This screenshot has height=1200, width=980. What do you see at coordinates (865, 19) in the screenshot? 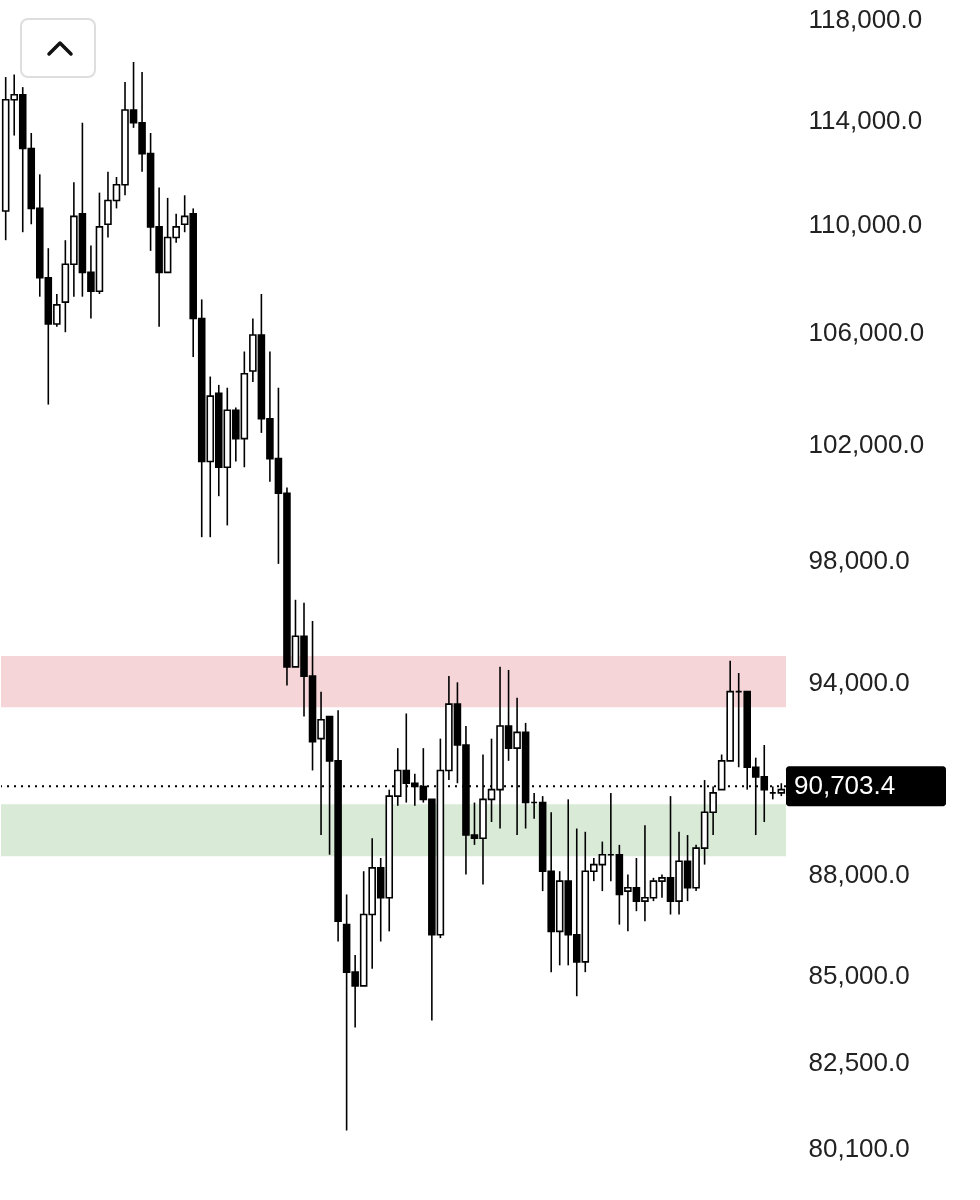
I see `y-tick-label: 118,000.0` at bounding box center [865, 19].